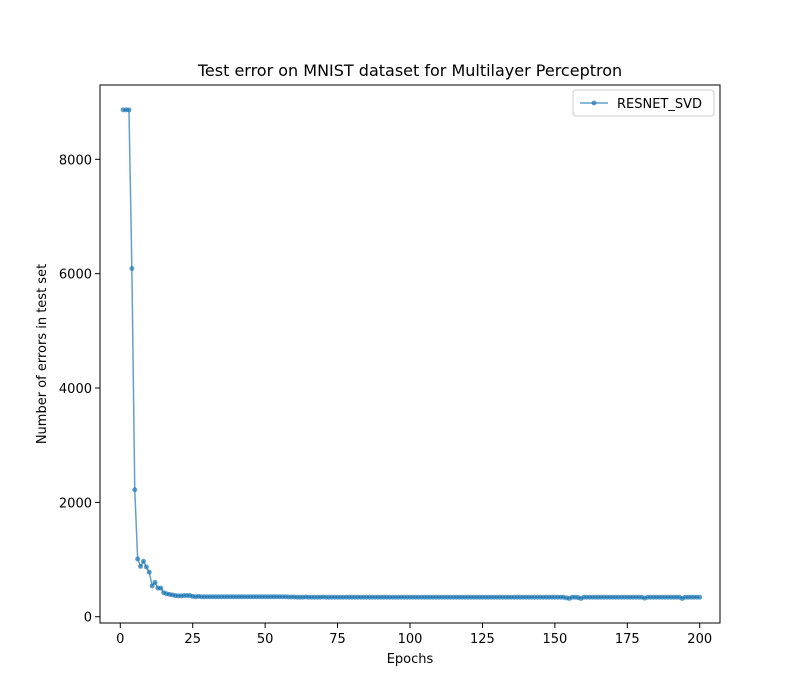 The height and width of the screenshot is (700, 800). What do you see at coordinates (192, 639) in the screenshot?
I see `x-tick-label: 25` at bounding box center [192, 639].